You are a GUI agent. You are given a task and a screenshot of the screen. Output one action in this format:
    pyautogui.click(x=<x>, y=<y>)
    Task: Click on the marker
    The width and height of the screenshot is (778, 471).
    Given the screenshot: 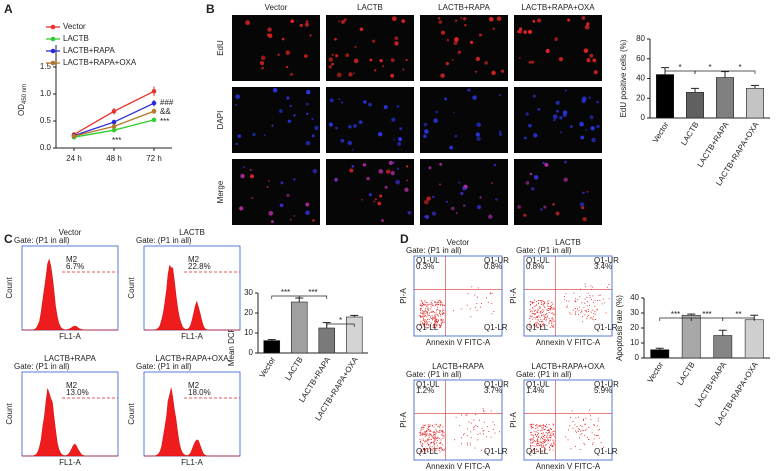 What is the action you would take?
    pyautogui.click(x=154, y=91)
    